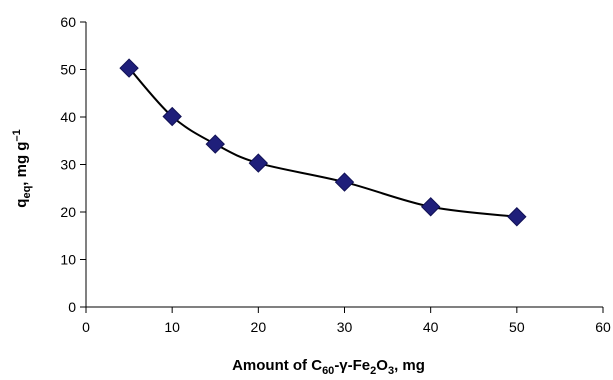 The image size is (613, 380). I want to click on x-tick-label: 0, so click(86, 327).